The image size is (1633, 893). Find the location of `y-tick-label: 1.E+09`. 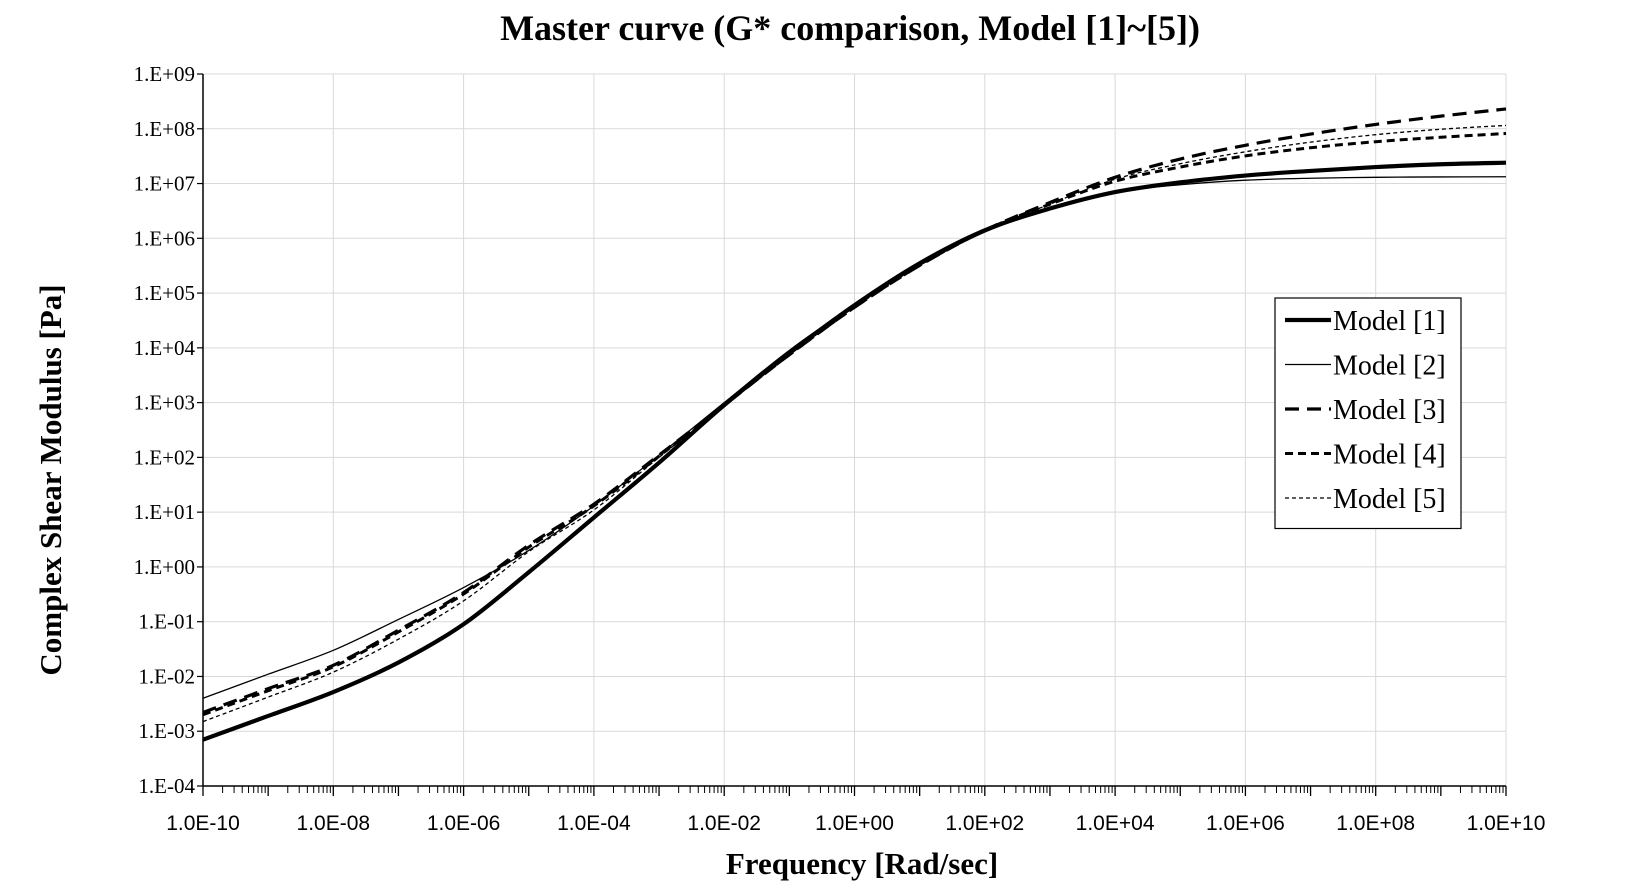

y-tick-label: 1.E+09 is located at coordinates (164, 74).